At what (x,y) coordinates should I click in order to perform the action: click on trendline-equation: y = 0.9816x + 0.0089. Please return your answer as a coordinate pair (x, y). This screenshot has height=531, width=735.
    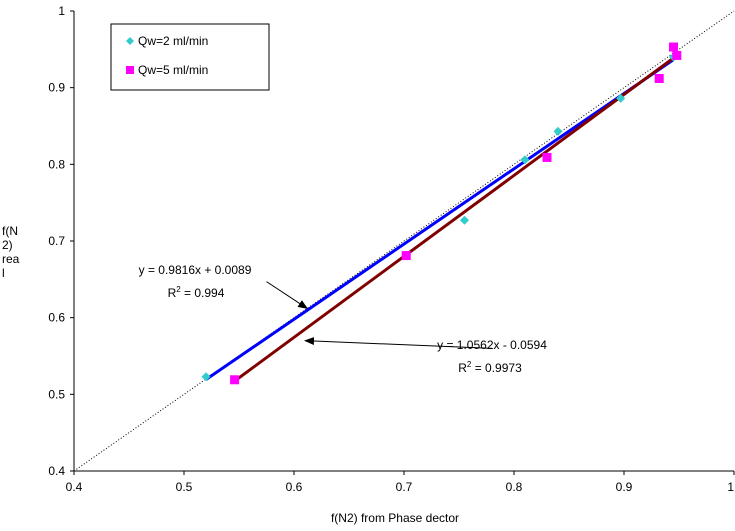
    Looking at the image, I should click on (195, 270).